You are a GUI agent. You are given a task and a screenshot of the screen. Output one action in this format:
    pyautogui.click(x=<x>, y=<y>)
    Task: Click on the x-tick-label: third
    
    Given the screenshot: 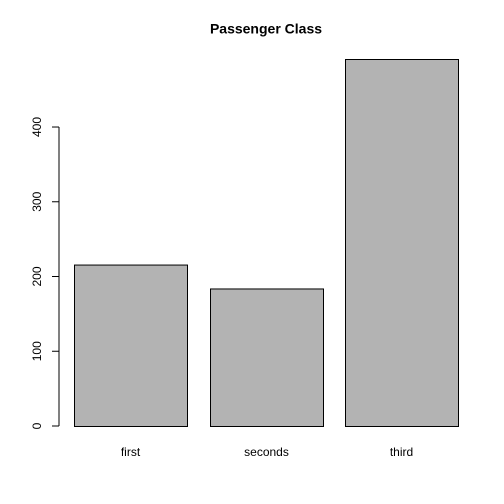 What is the action you would take?
    pyautogui.click(x=401, y=452)
    